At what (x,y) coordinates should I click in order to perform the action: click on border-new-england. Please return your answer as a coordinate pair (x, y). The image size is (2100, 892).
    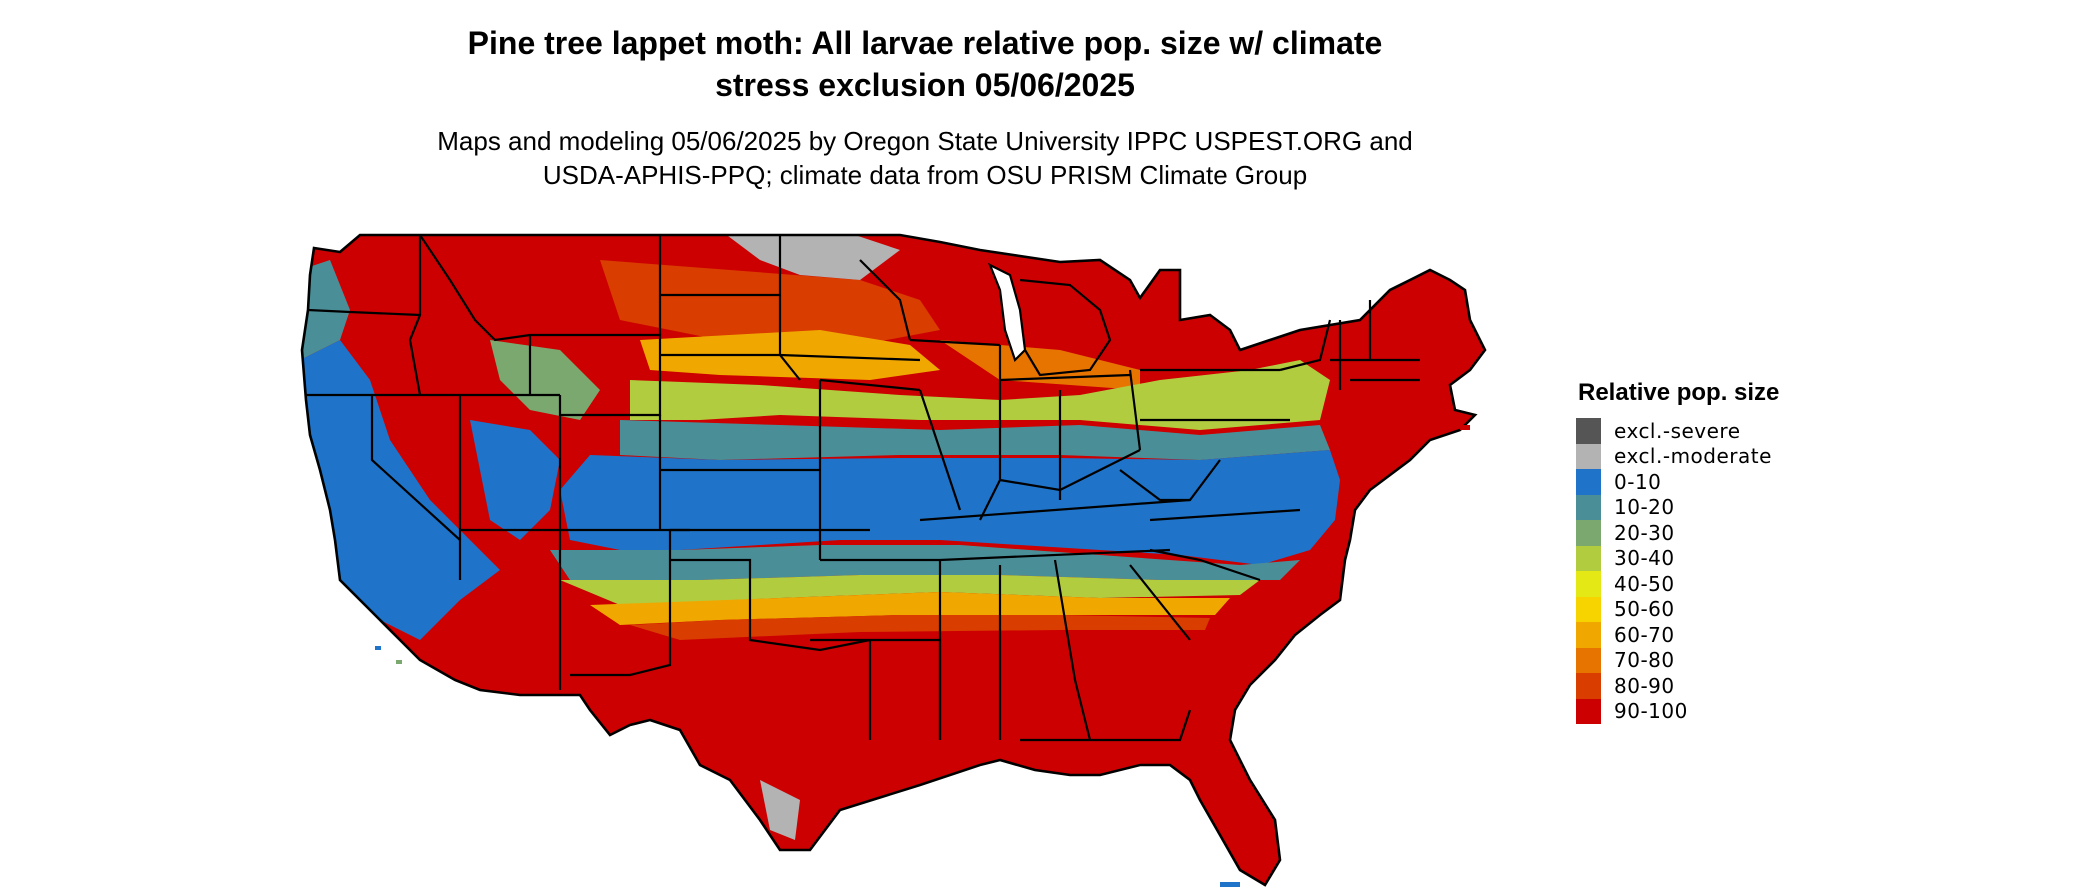
    Looking at the image, I should click on (1375, 345).